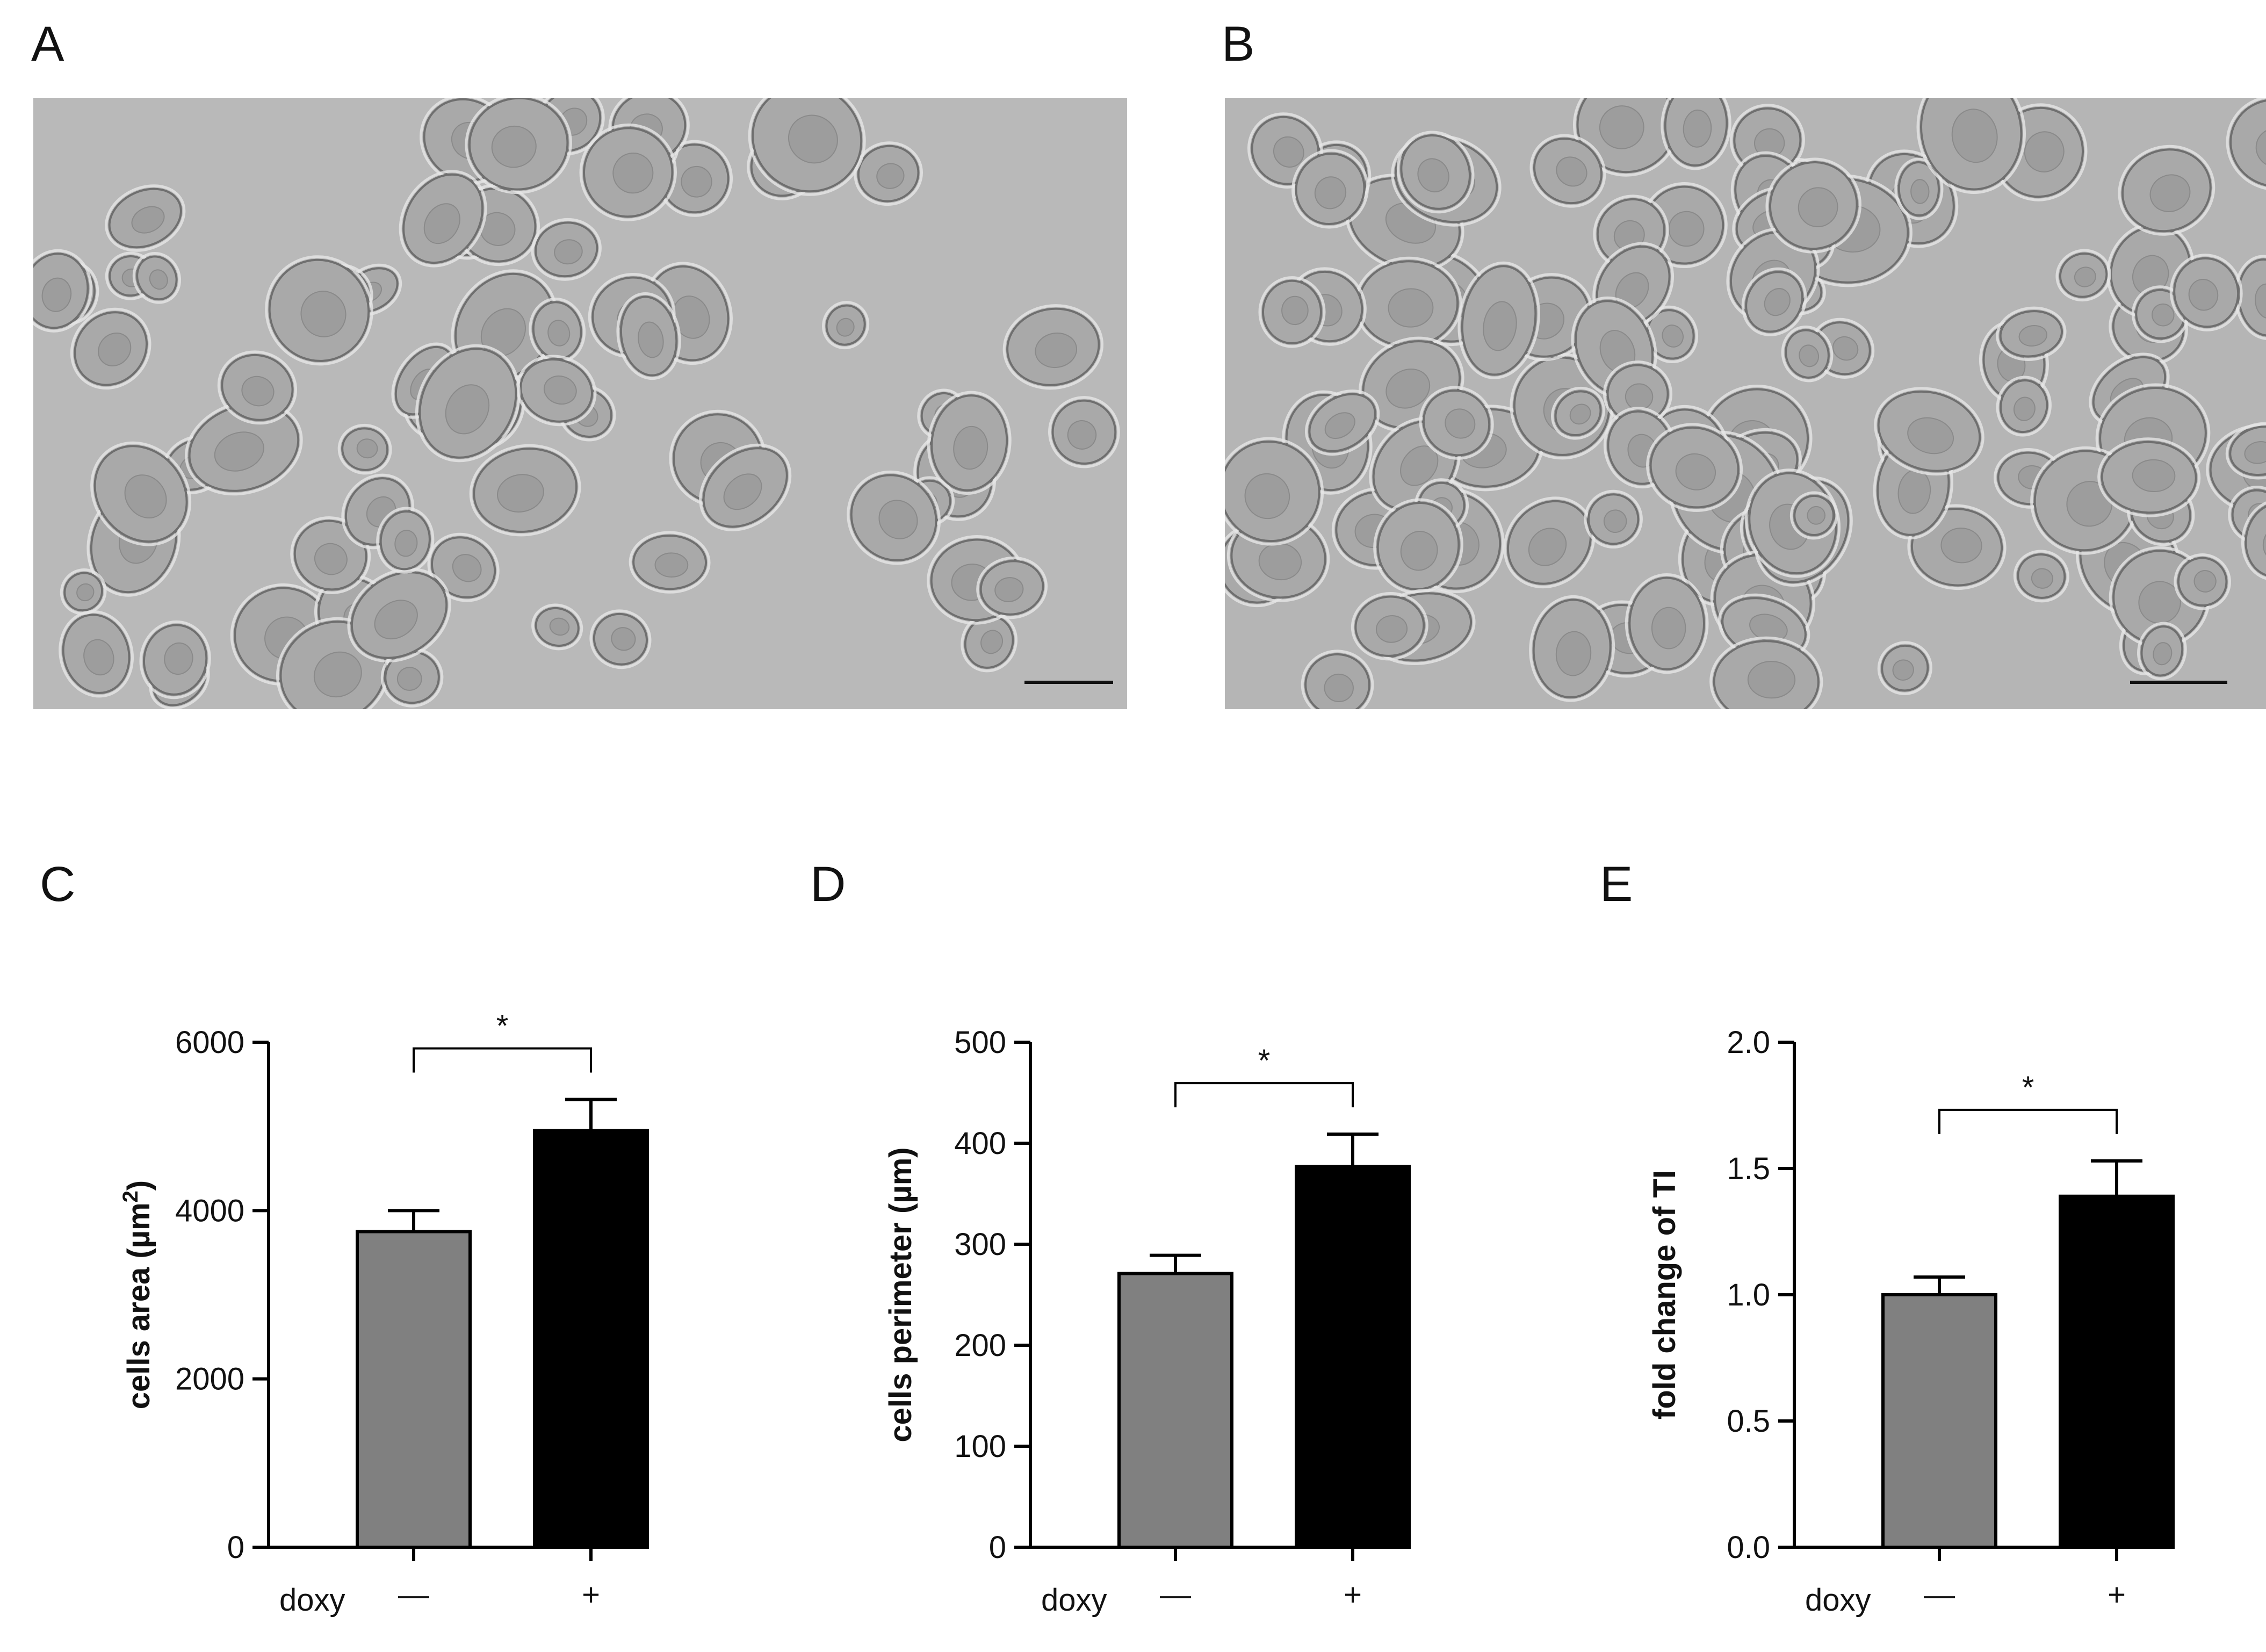 The width and height of the screenshot is (2266, 1652). Describe the element at coordinates (980, 1042) in the screenshot. I see `chart-d-y-tick-label: 500` at that location.